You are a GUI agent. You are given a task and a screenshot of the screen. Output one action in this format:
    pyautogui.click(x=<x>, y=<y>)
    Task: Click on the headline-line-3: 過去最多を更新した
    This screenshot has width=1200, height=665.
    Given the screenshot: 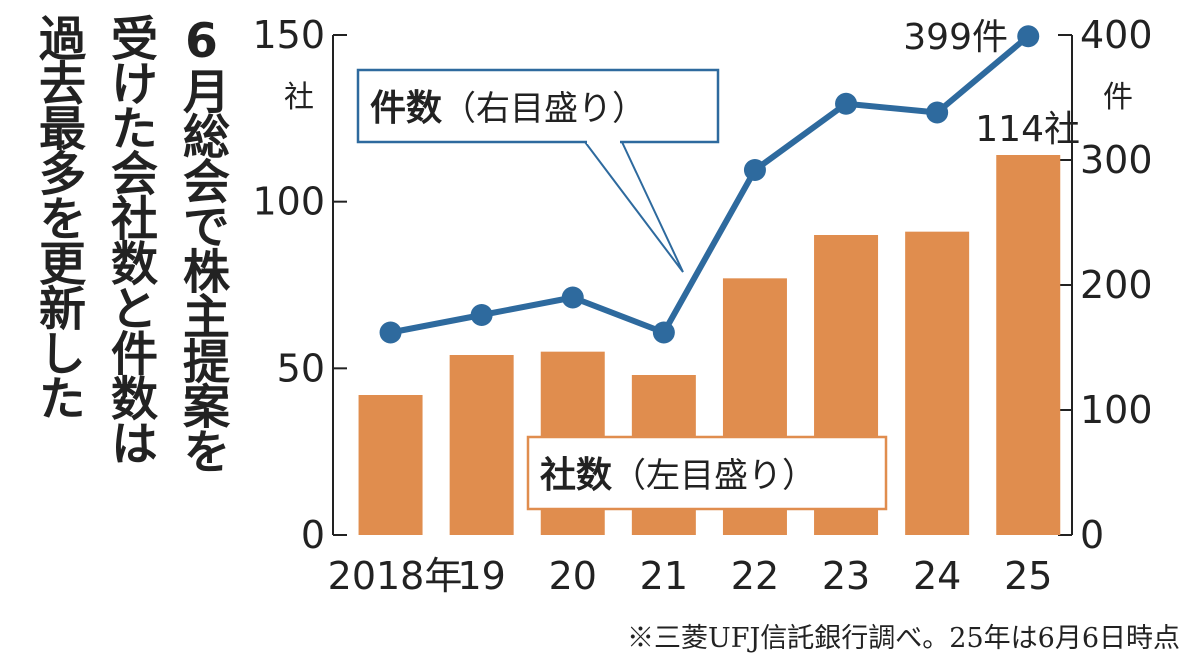 What is the action you would take?
    pyautogui.click(x=57, y=216)
    